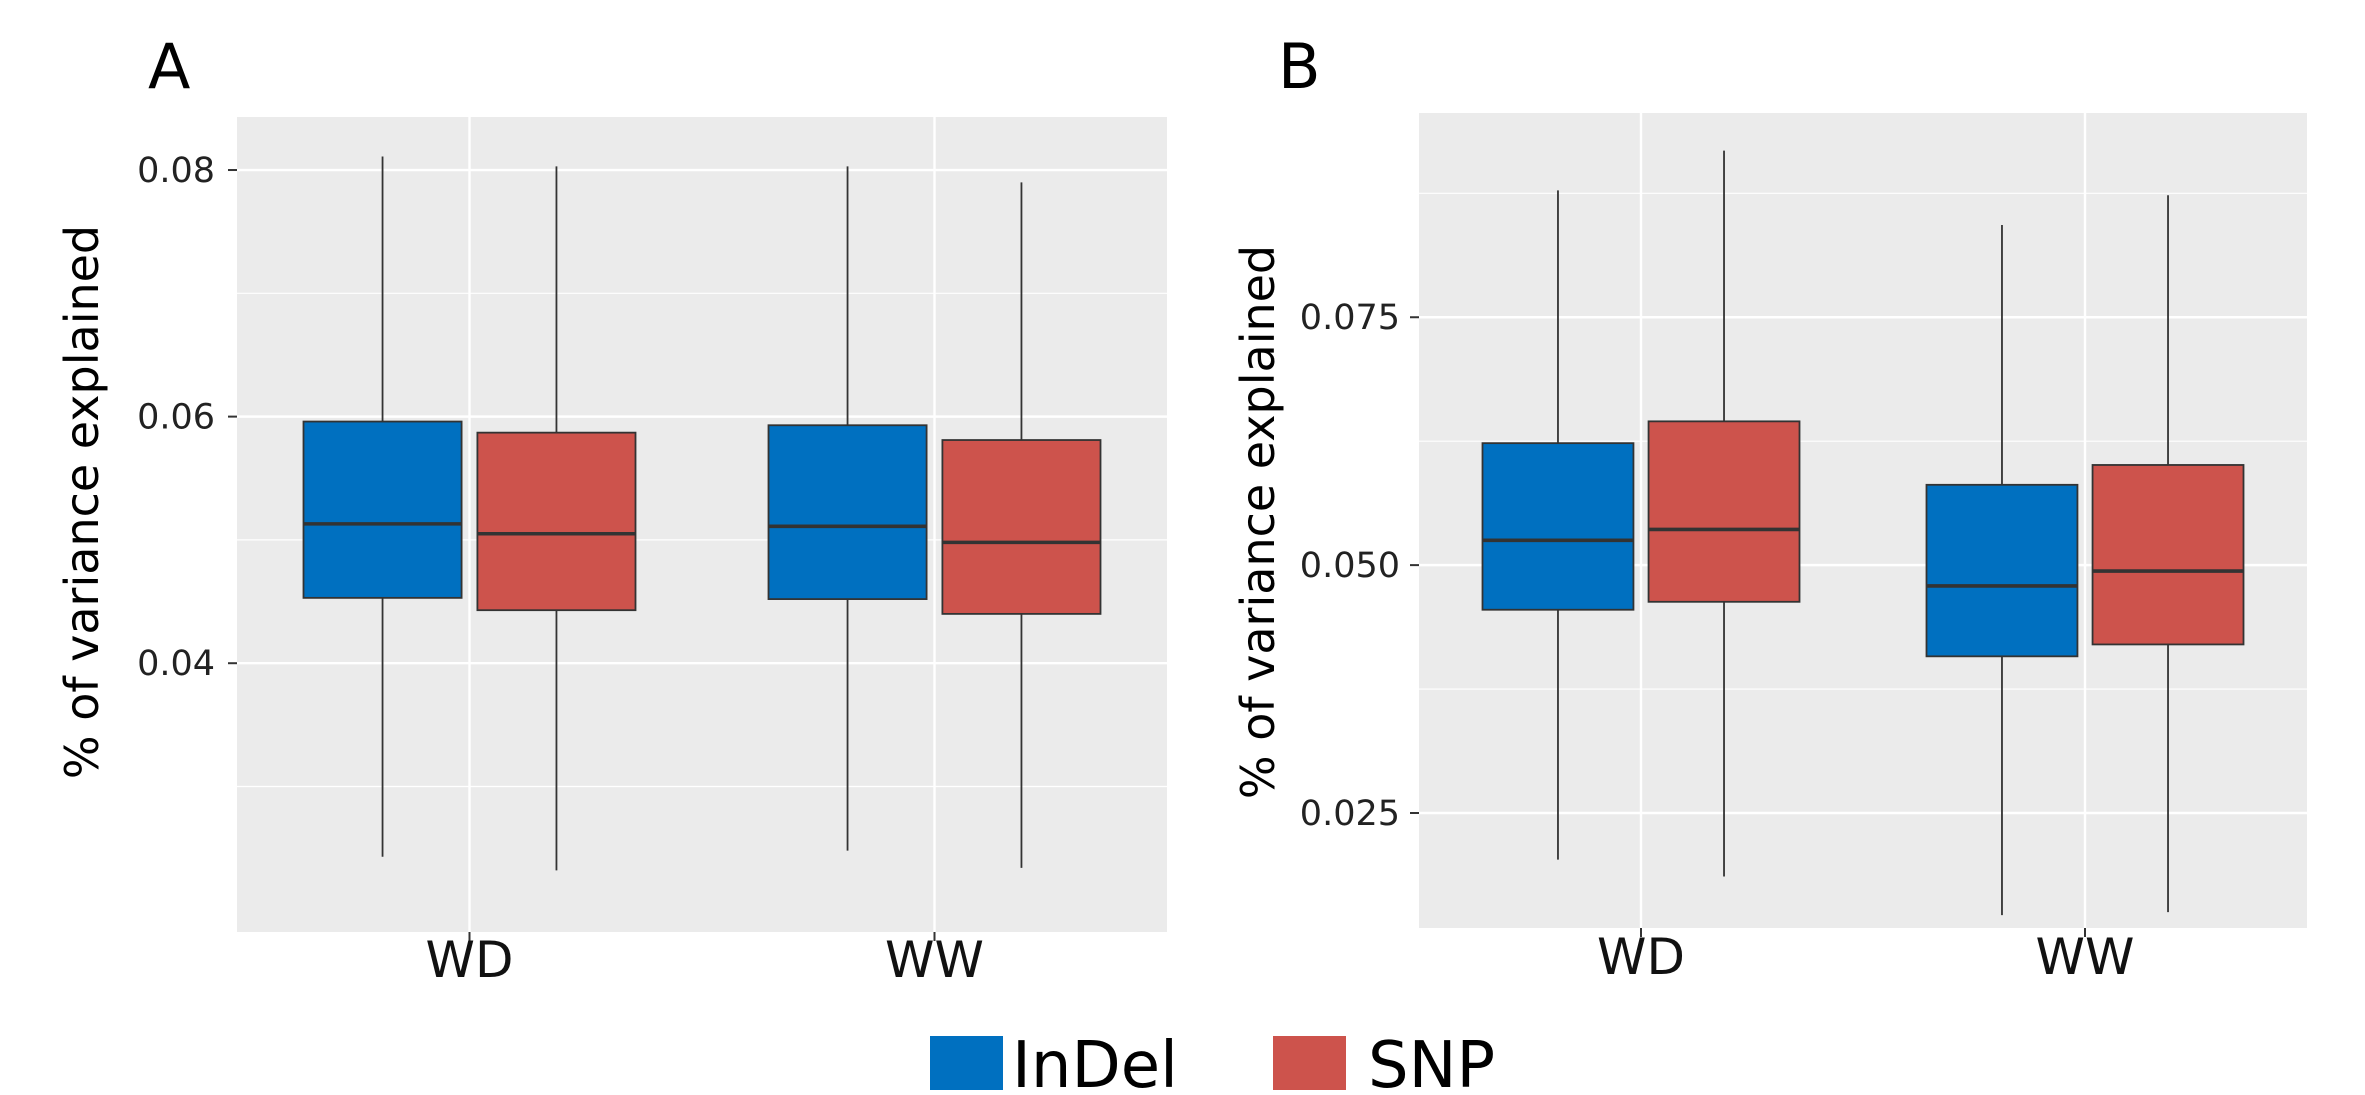  Describe the element at coordinates (705, 960) in the screenshot. I see `panel-a-x-ticks: WD WW` at that location.